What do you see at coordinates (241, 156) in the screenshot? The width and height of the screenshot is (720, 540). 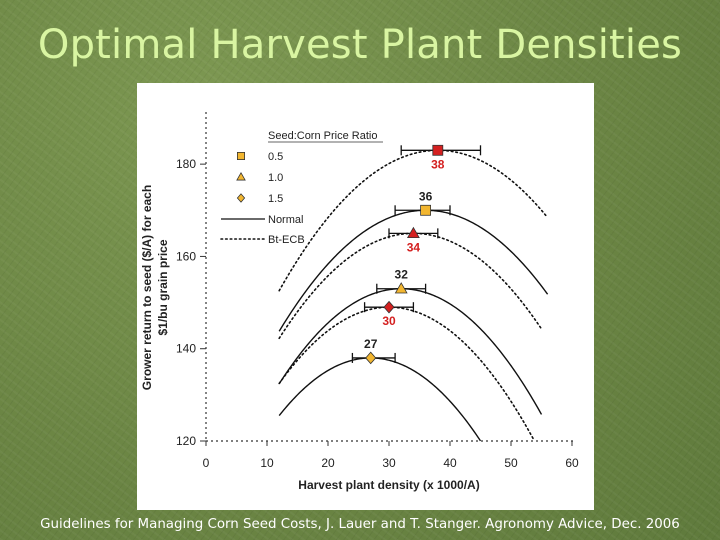 I see `legend-marker-square` at bounding box center [241, 156].